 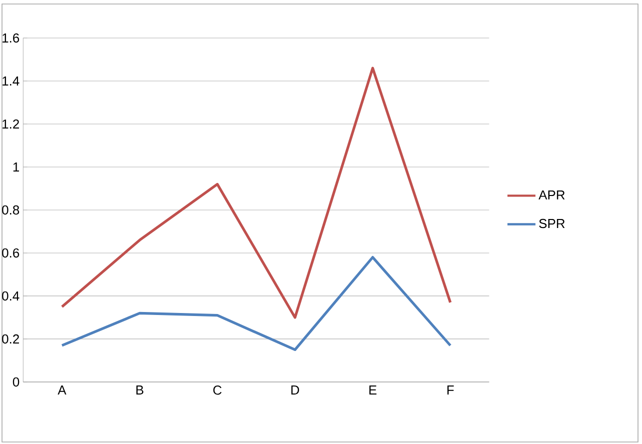 I want to click on x-tick-label: D, so click(x=295, y=390).